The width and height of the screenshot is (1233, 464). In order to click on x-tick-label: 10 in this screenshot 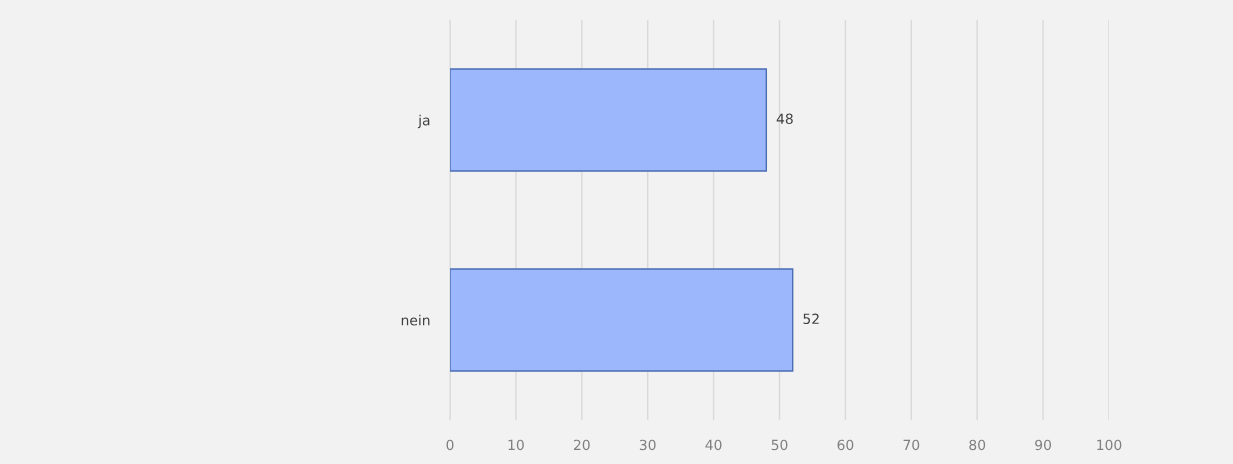, I will do `click(516, 445)`.